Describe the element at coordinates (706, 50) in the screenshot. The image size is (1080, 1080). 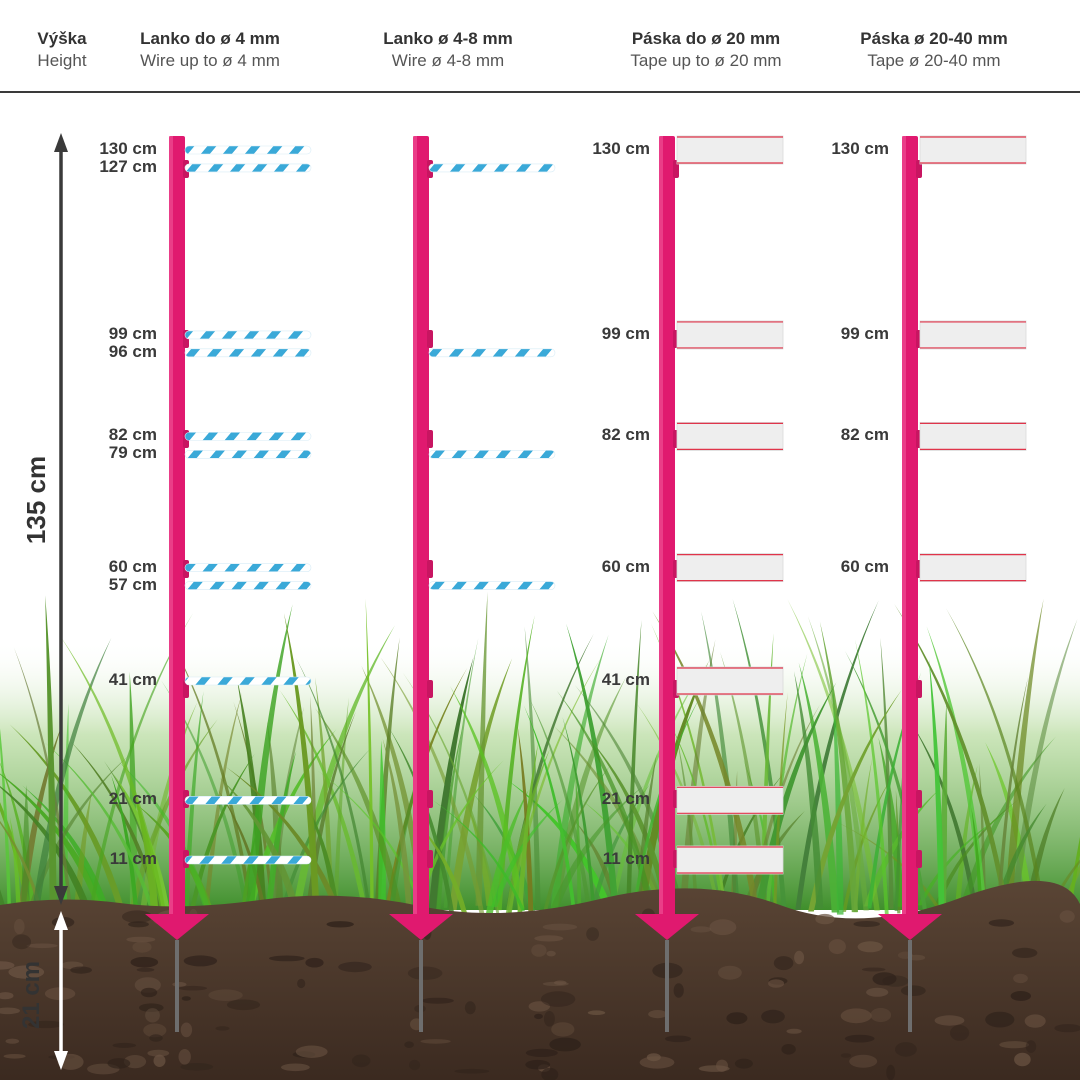
I see `header-column-3: Páska do ø 20 mm Tape up to ø 20 mm` at that location.